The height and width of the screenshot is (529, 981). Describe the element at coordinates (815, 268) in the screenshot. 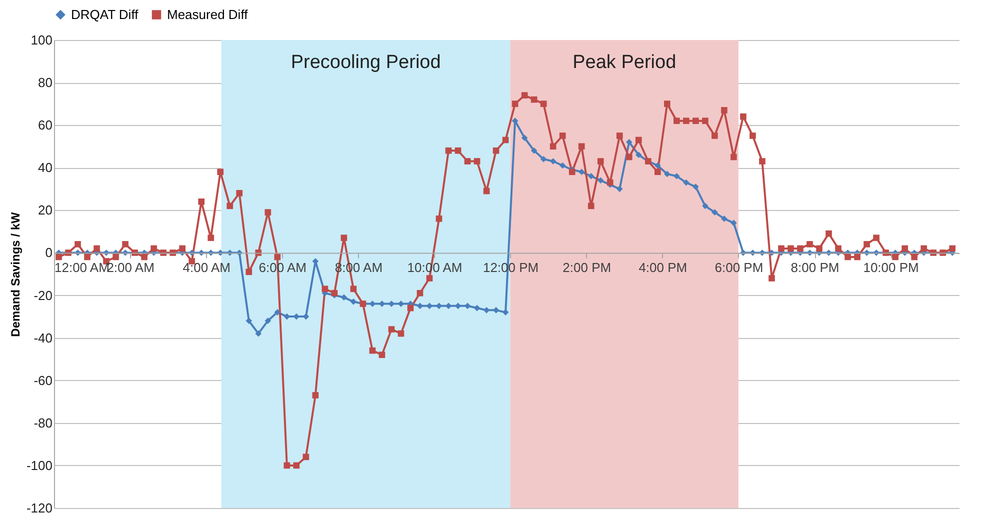

I see `x-tick-label: 8:00 PM` at that location.